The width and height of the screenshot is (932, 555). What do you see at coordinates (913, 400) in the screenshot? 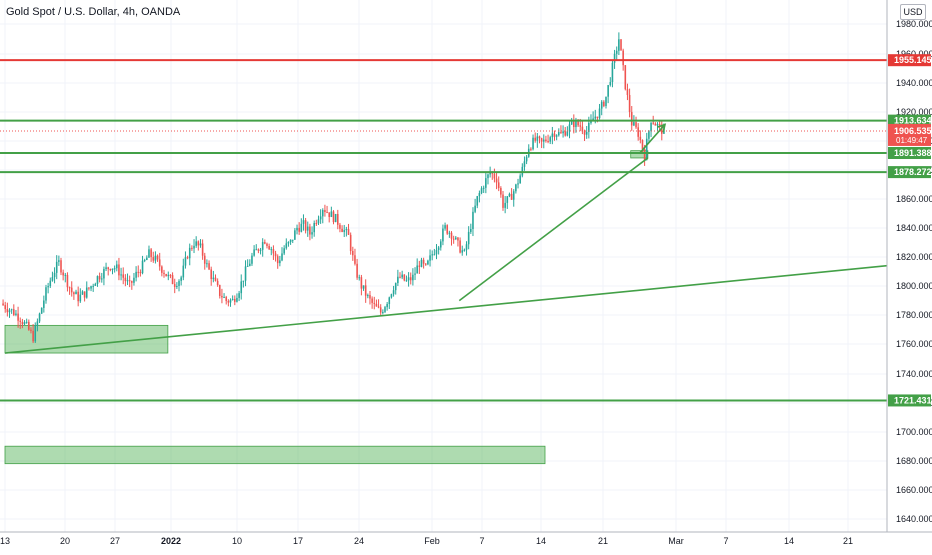
I see `level-price-label: 1721.431` at bounding box center [913, 400].